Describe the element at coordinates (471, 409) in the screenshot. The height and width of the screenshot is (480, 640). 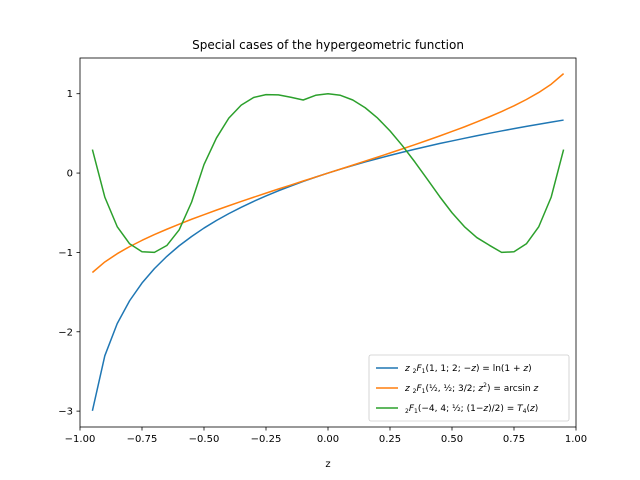
I see `legend-label-chebyshev: 2F1(−4, 4; ½; (1−z)/2) = T4(z)` at that location.